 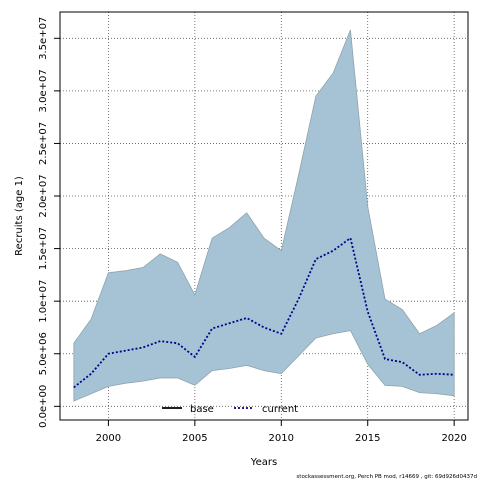 What do you see at coordinates (43, 353) in the screenshot?
I see `y-tick-label: 5.0e+06` at bounding box center [43, 353].